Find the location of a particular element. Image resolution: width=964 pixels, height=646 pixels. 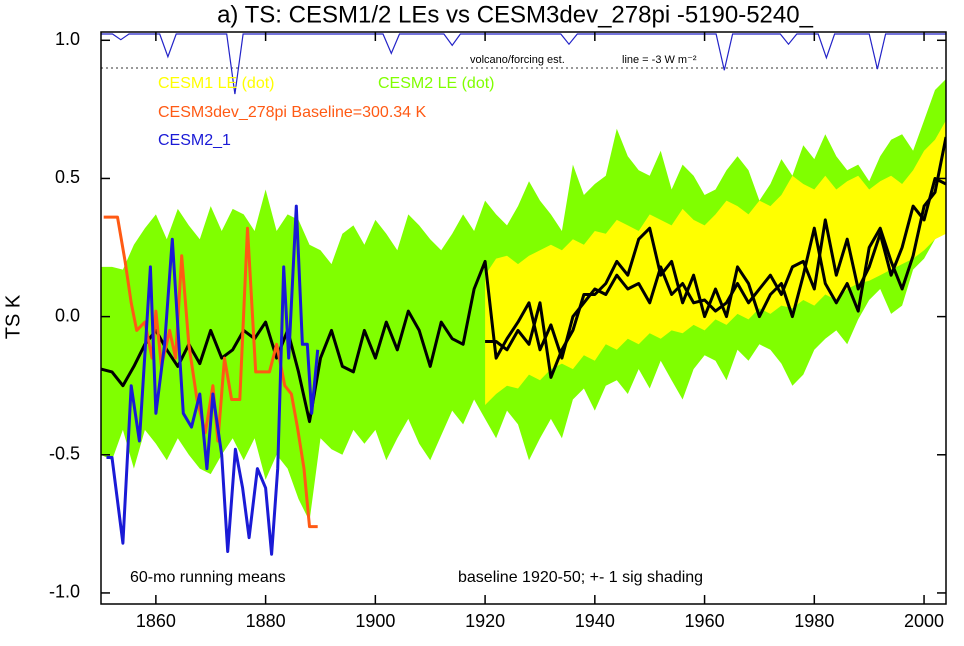

y-tick-label: -0.5 is located at coordinates (64, 454).